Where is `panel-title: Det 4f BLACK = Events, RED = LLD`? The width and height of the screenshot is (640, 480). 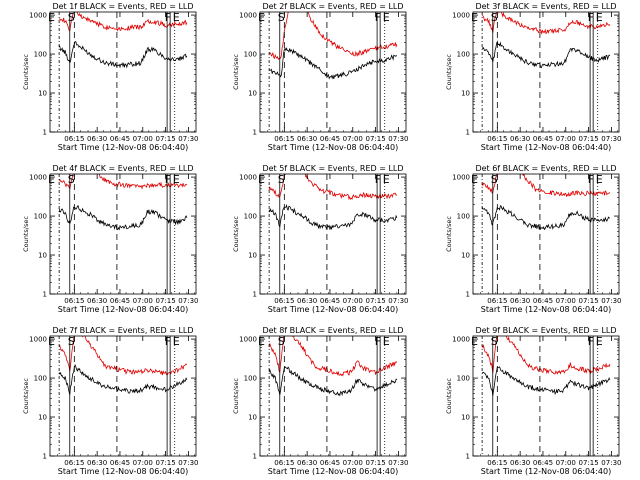 panel-title: Det 4f BLACK = Events, RED = LLD is located at coordinates (122, 168).